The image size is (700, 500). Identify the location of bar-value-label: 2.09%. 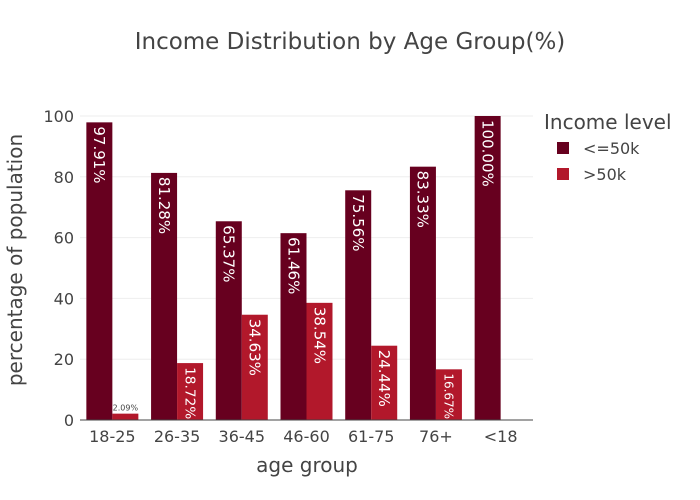
(126, 408).